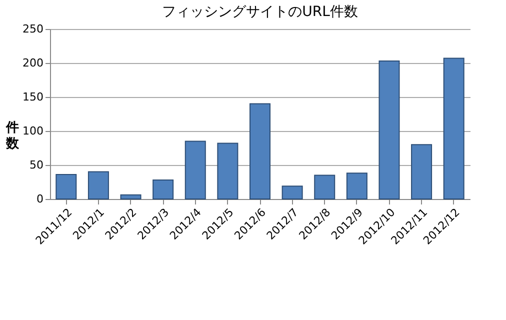 The height and width of the screenshot is (320, 506). I want to click on y-axis-title: 件数, so click(12, 136).